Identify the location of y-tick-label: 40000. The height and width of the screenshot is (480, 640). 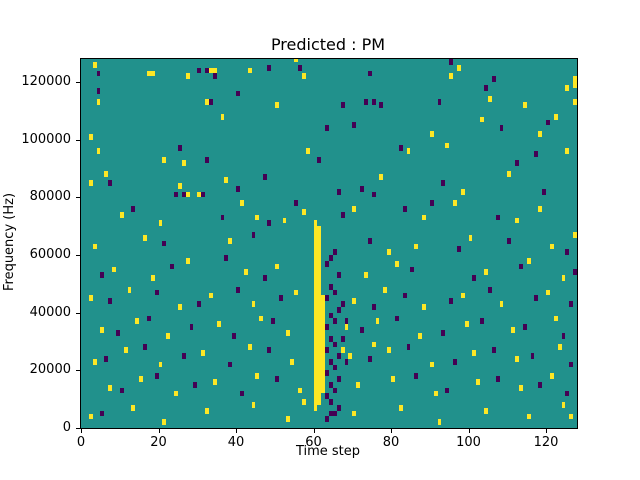
(50, 312).